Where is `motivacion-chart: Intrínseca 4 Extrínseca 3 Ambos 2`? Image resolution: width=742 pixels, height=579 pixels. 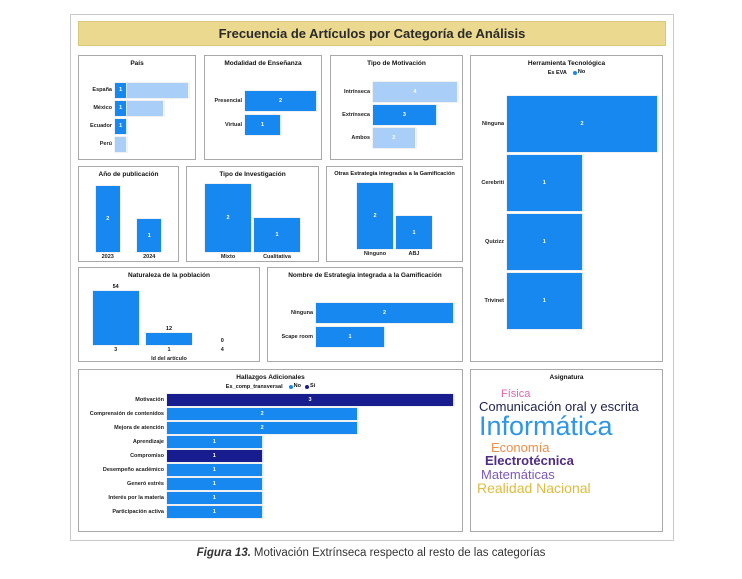 motivacion-chart: Intrínseca 4 Extrínseca 3 Ambos 2 is located at coordinates (396, 108).